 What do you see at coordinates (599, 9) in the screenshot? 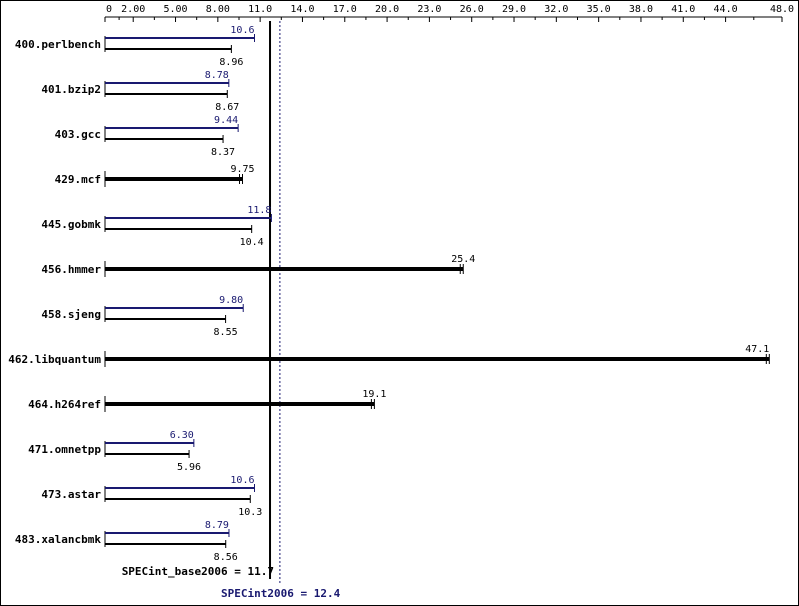
I see `x-tick-label: 35.0` at bounding box center [599, 9].